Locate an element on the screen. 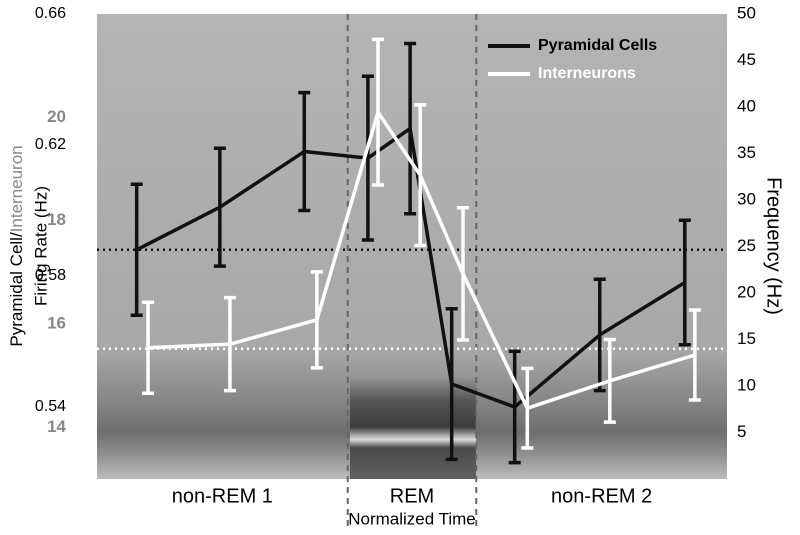  x-axis-label: Normalized Time is located at coordinates (412, 518).